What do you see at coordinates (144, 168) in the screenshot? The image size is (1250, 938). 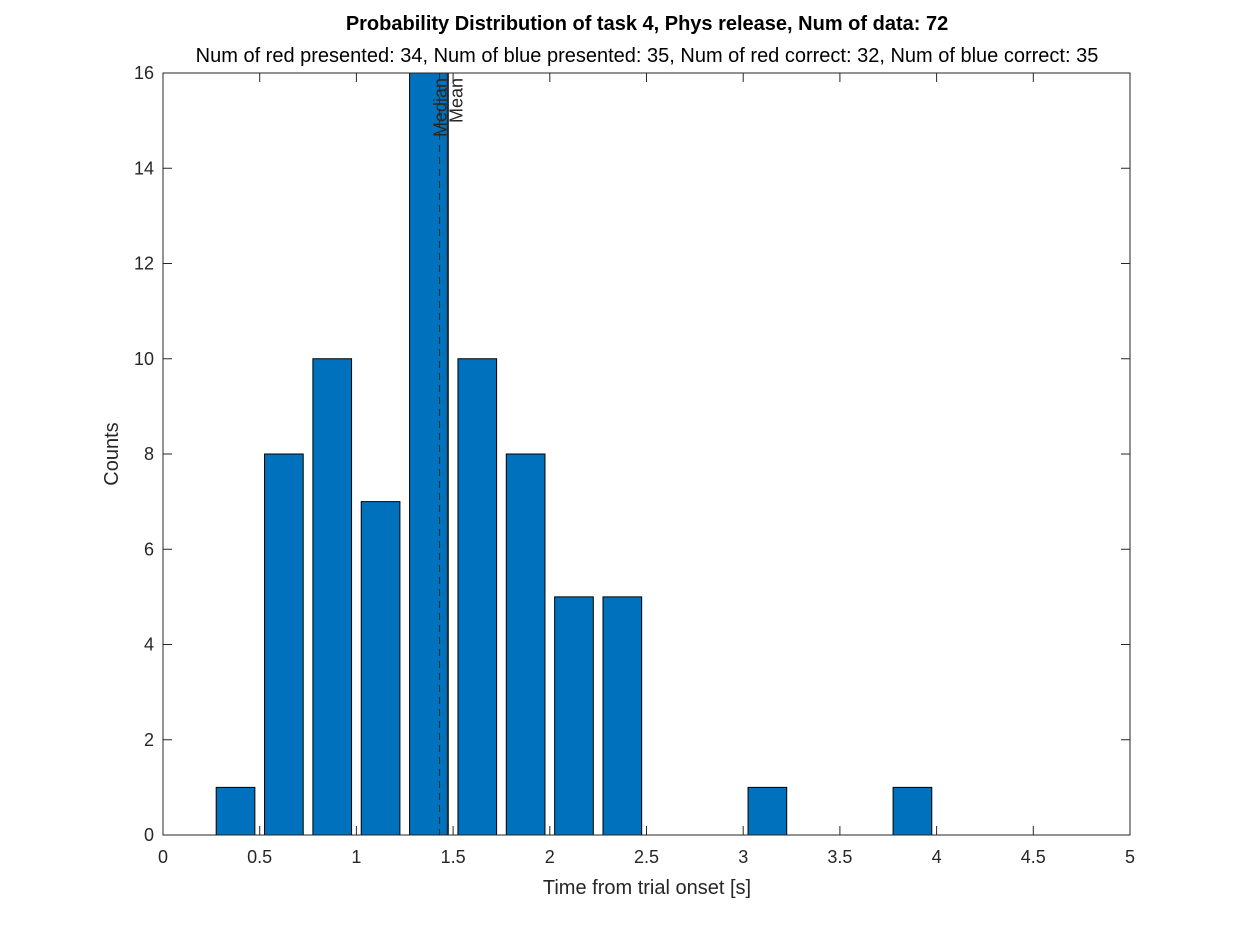 I see `y-tick-label: 14` at bounding box center [144, 168].